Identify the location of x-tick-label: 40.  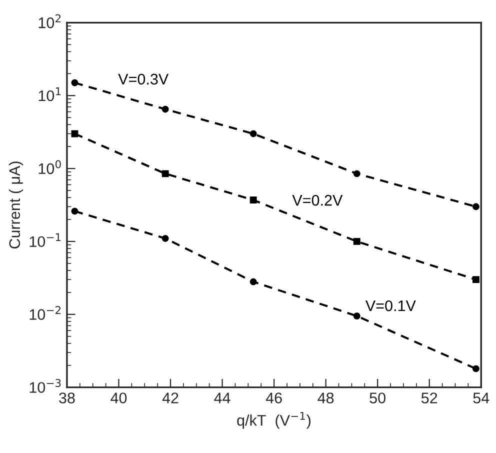
(118, 398).